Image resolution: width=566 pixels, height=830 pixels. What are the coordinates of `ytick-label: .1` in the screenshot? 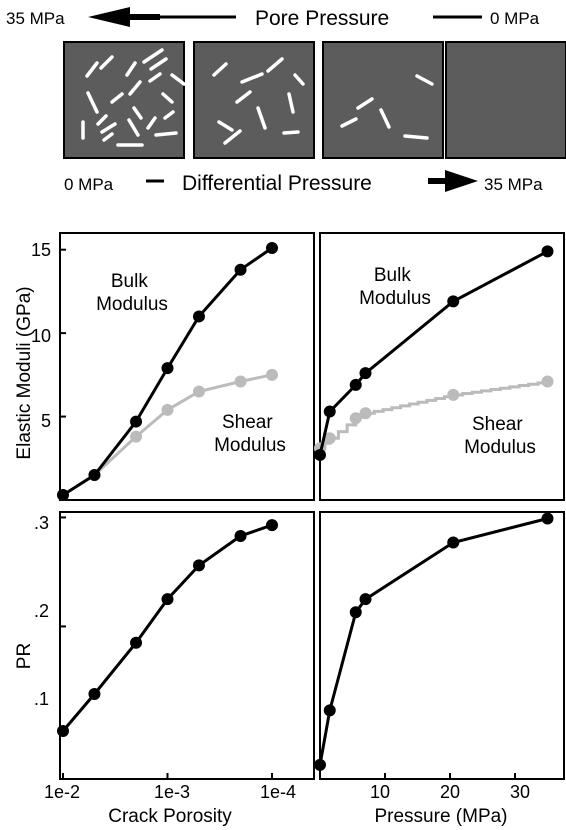 It's located at (41, 699).